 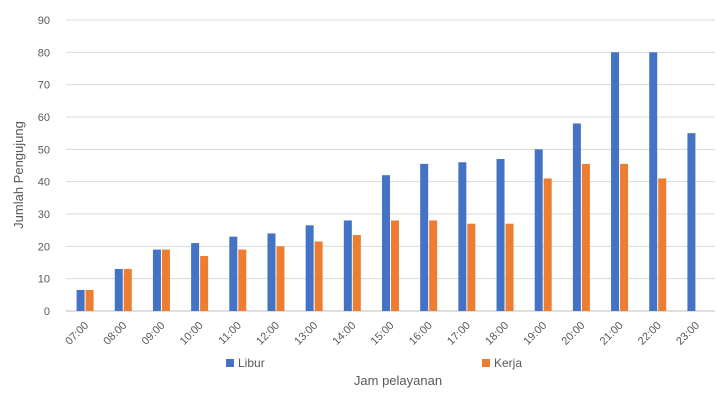 I want to click on x-tick-label: 16:00, so click(x=421, y=334).